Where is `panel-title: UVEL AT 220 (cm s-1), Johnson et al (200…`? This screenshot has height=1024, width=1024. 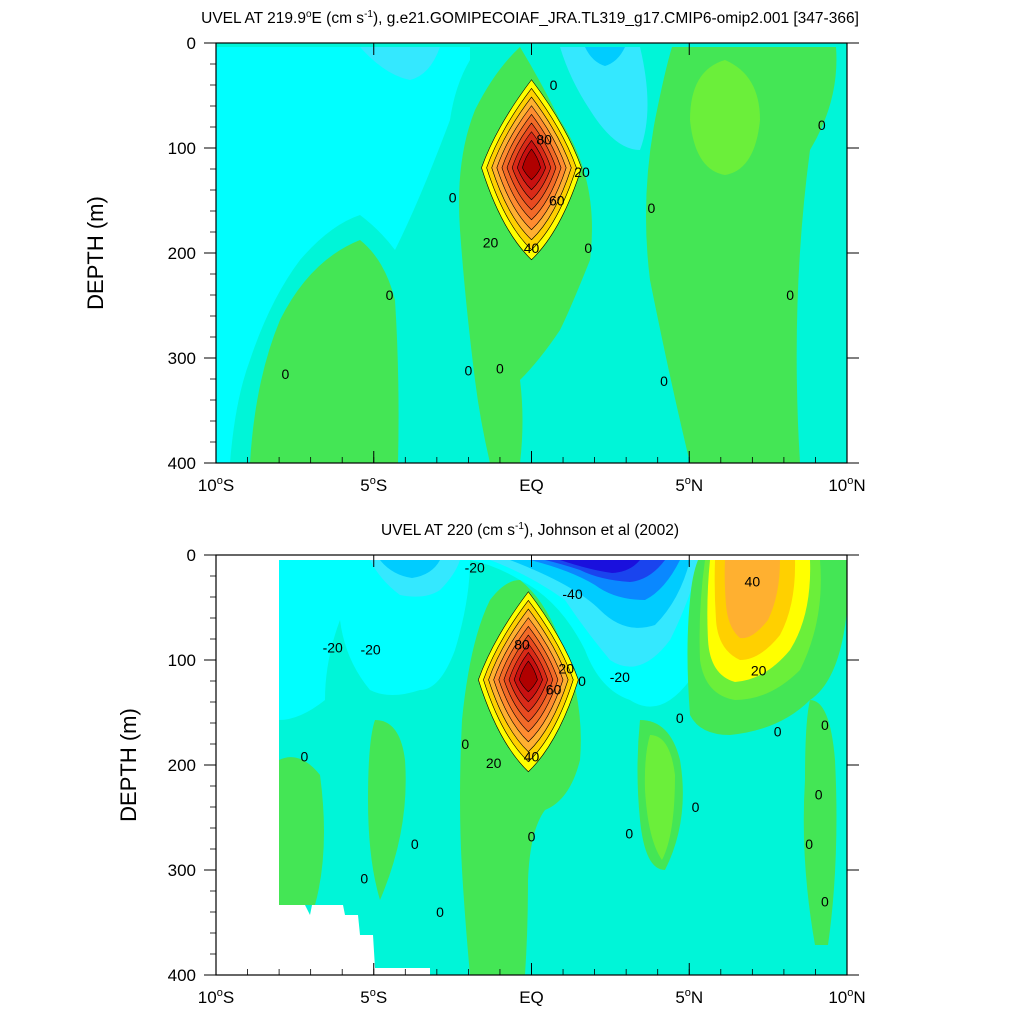 panel-title: UVEL AT 220 (cm s-1), Johnson et al (200… is located at coordinates (530, 530).